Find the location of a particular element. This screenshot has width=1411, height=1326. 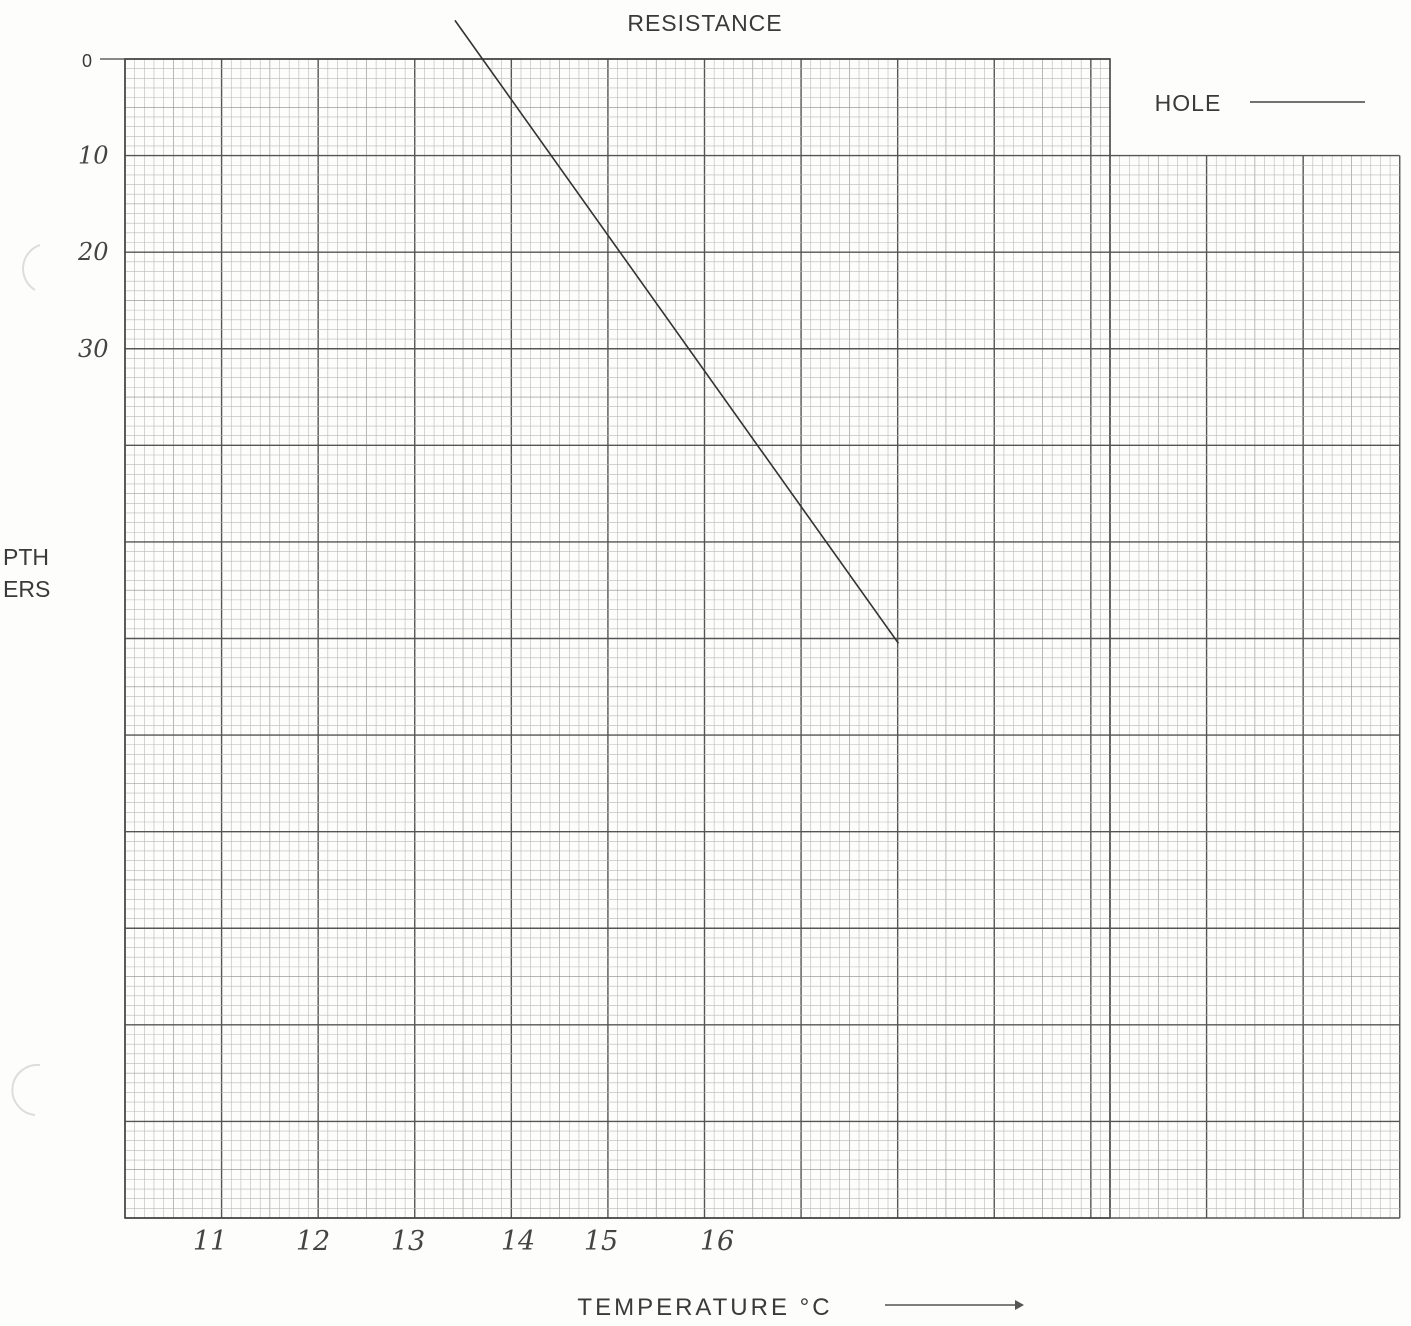

x-tick-label-16: 16 is located at coordinates (717, 1241).